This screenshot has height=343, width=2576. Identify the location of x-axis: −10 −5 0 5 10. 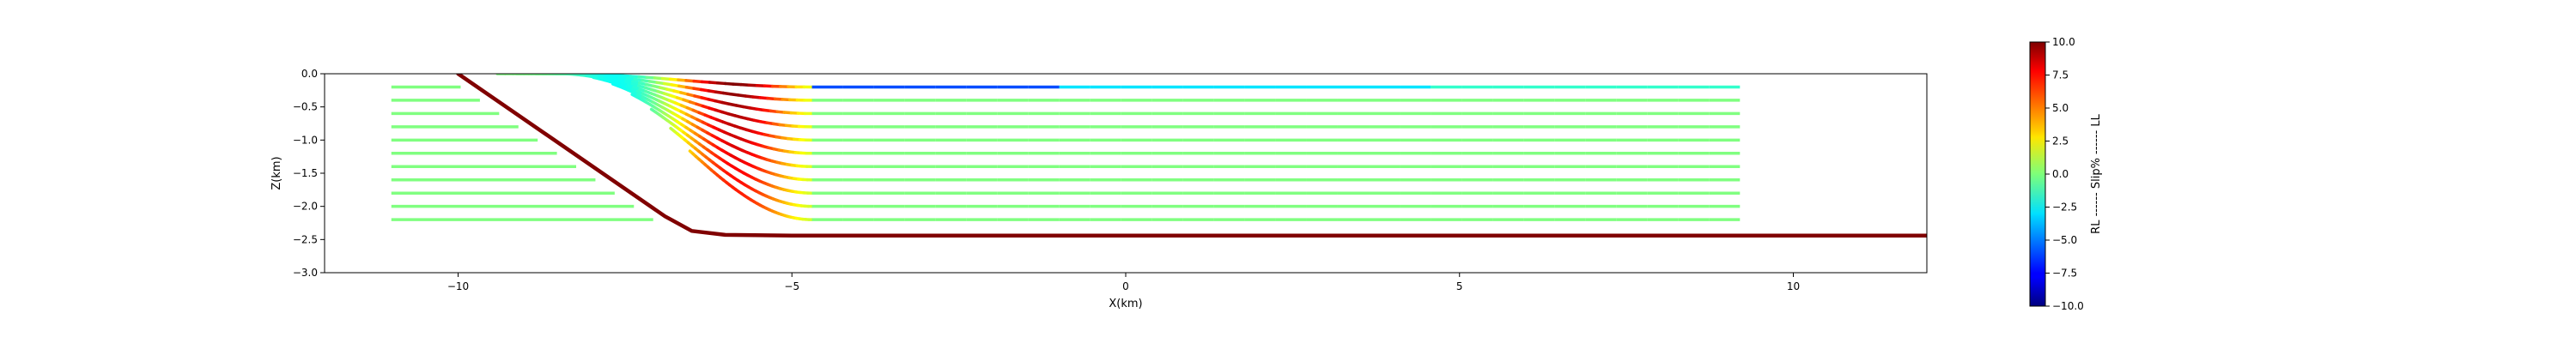
(1123, 283).